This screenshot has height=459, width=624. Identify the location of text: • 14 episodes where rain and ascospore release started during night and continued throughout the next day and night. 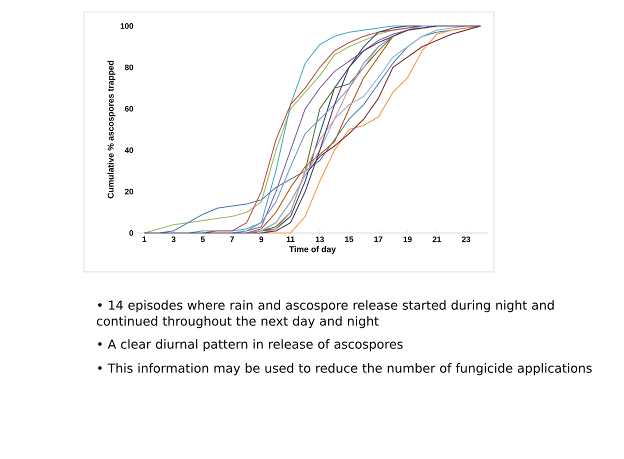
(325, 314).